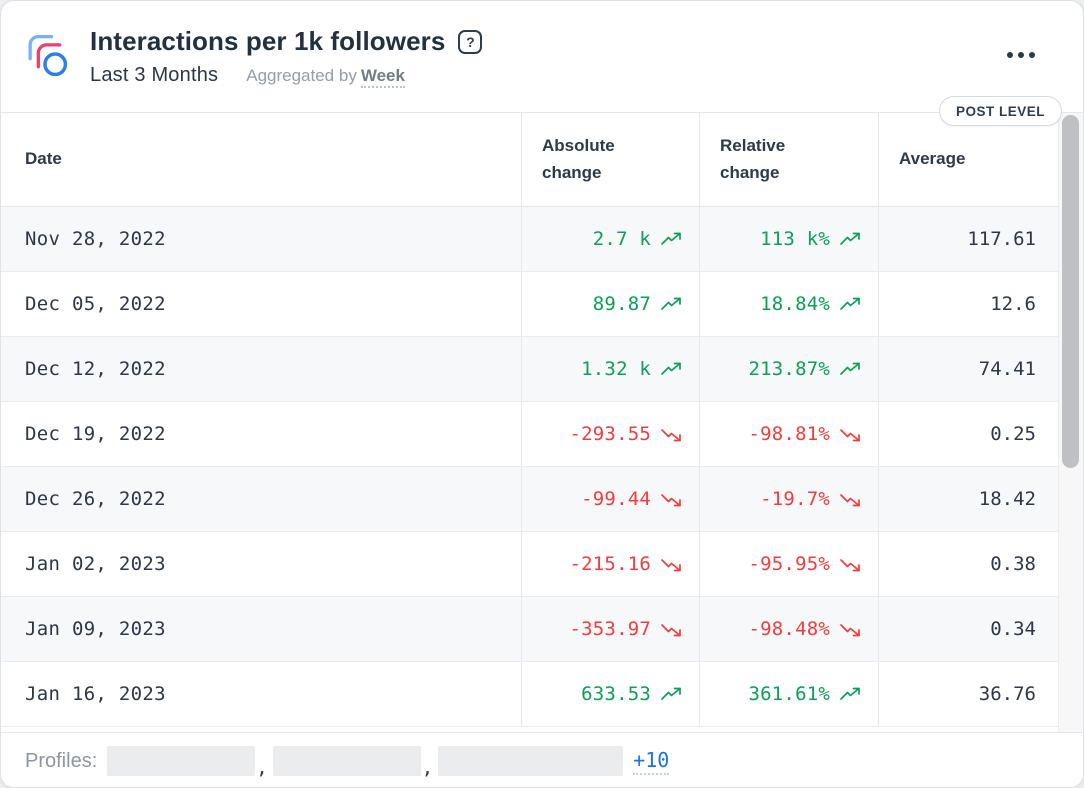  What do you see at coordinates (651, 761) in the screenshot?
I see `more-profiles-link: +10` at bounding box center [651, 761].